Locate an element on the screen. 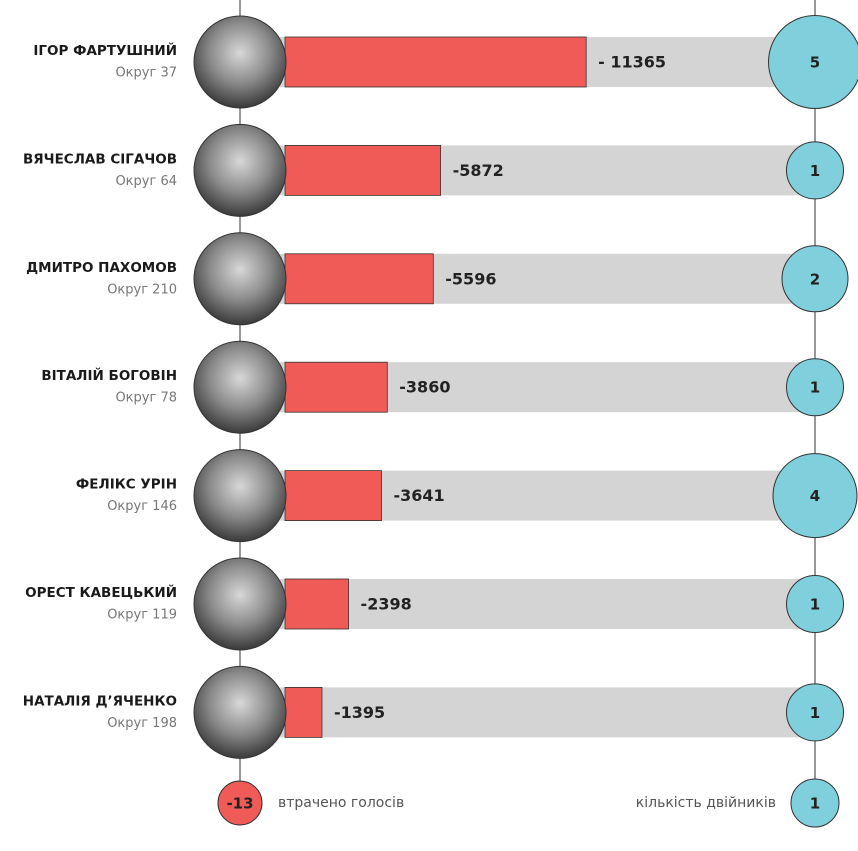 Image resolution: width=858 pixels, height=851 pixels. candidate-name: ІГОР ФАРТУШНИЙ is located at coordinates (105, 50).